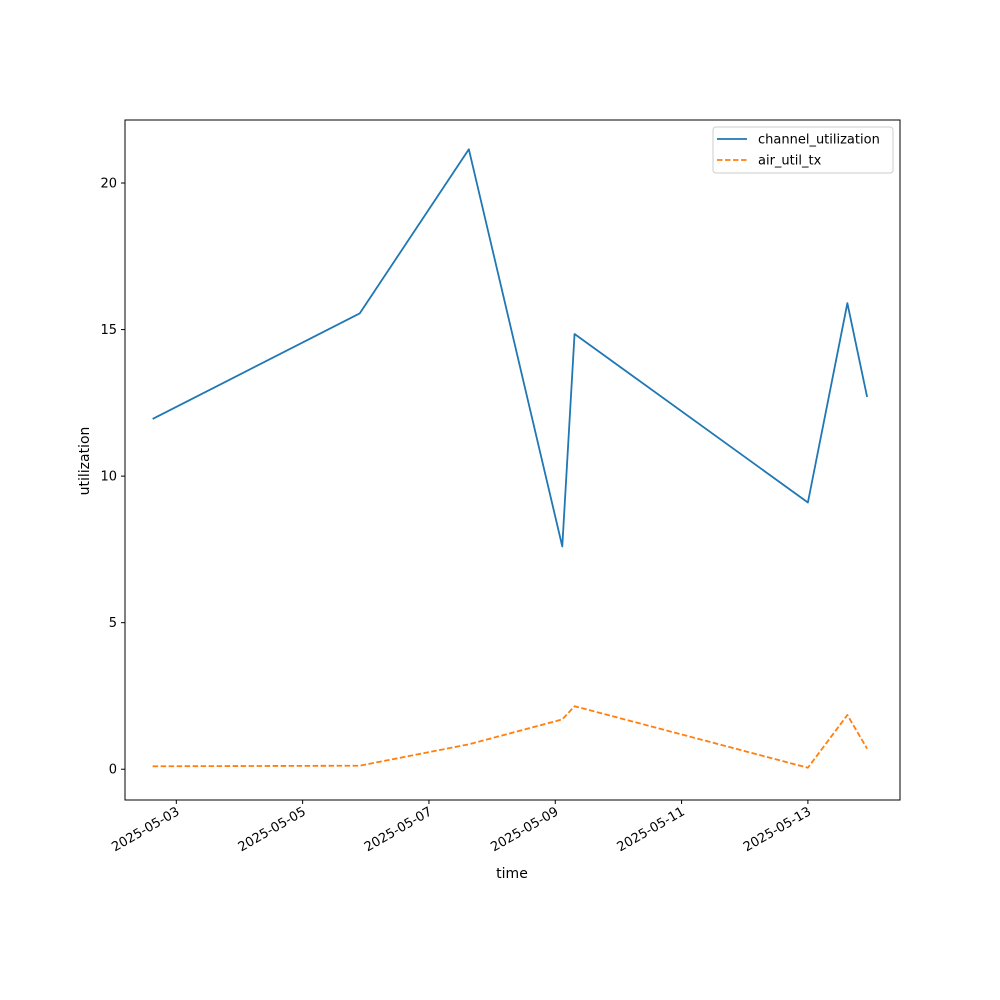  Describe the element at coordinates (819, 140) in the screenshot. I see `legend-label: channel_utilization` at that location.